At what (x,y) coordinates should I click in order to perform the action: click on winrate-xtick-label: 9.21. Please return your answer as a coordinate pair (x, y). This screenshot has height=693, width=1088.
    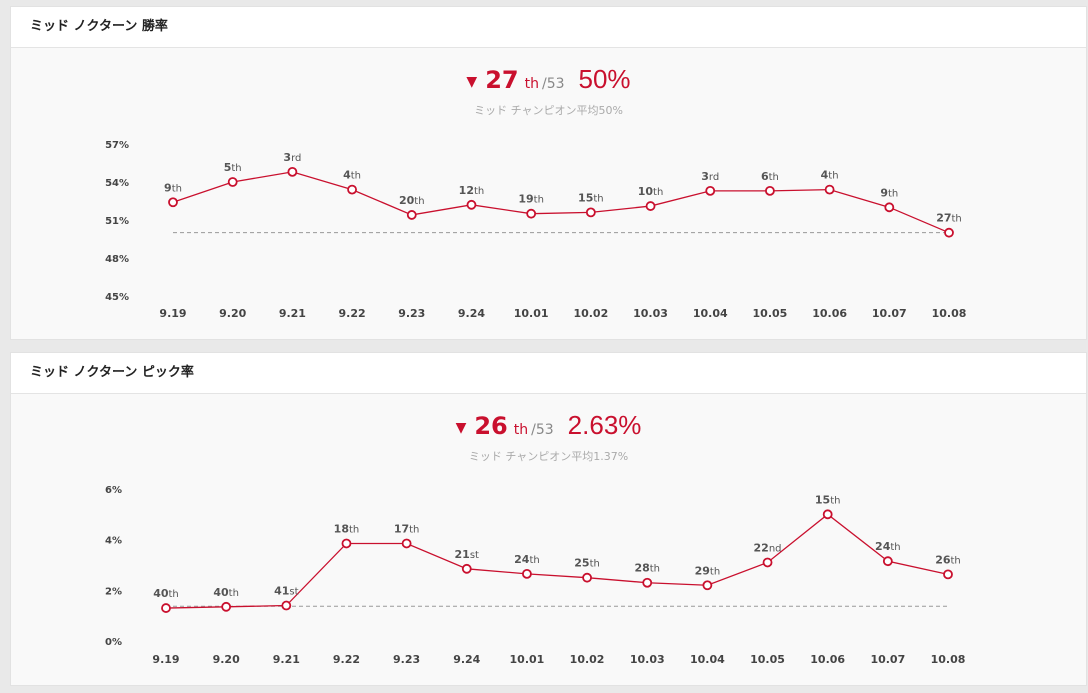
    Looking at the image, I should click on (292, 313).